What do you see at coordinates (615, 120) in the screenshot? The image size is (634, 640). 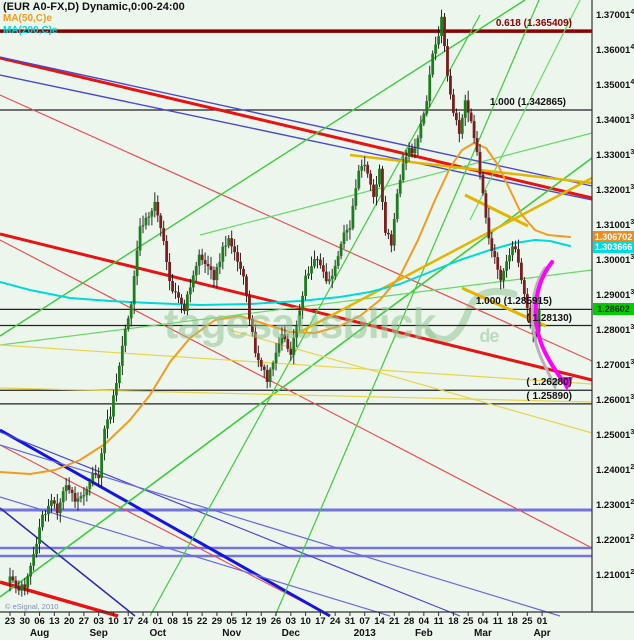 I see `price-axis-label: 1.340013` at bounding box center [615, 120].